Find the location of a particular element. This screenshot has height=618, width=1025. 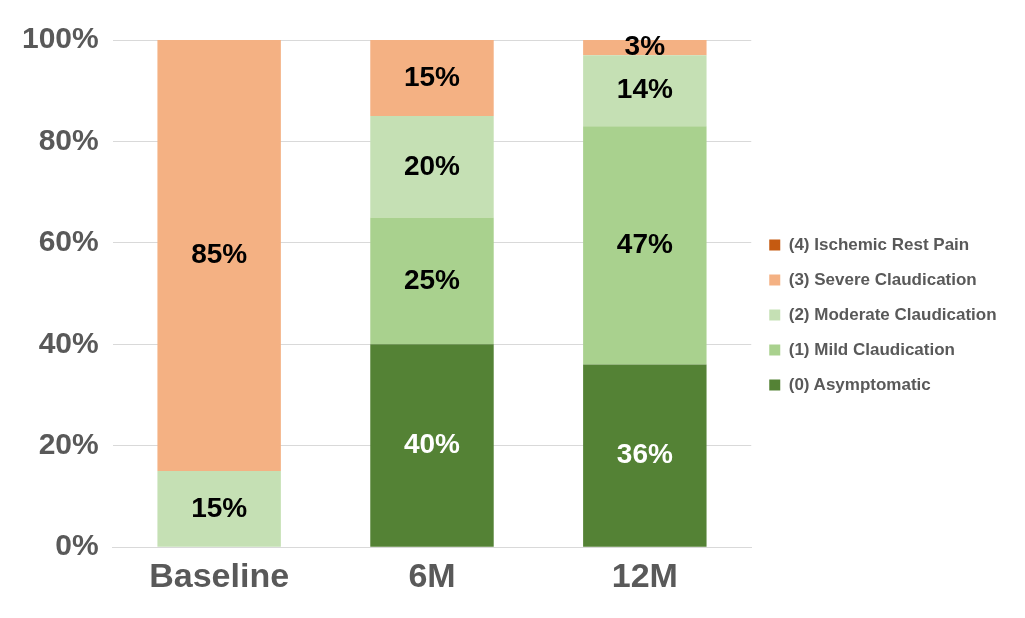

y-tick-label: 40% is located at coordinates (68, 342).